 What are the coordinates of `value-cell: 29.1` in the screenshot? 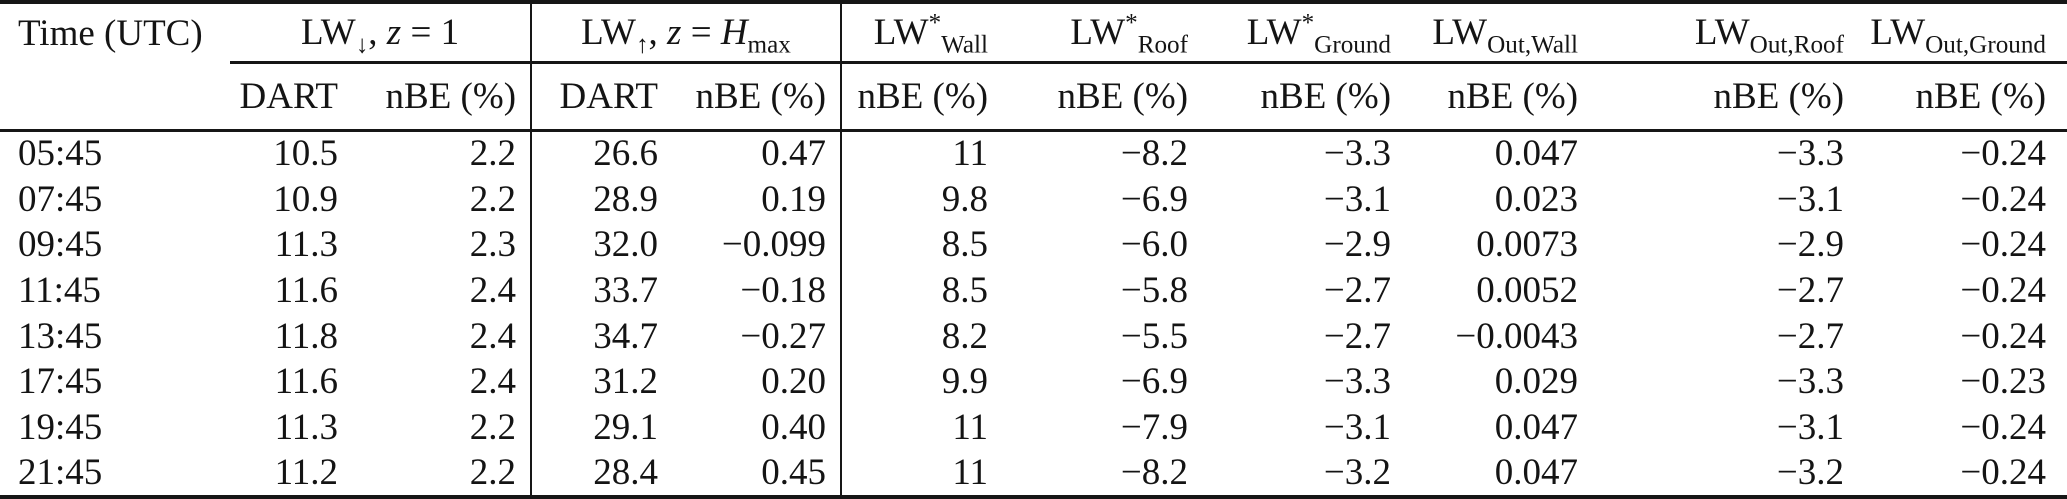 It's located at (626, 427).